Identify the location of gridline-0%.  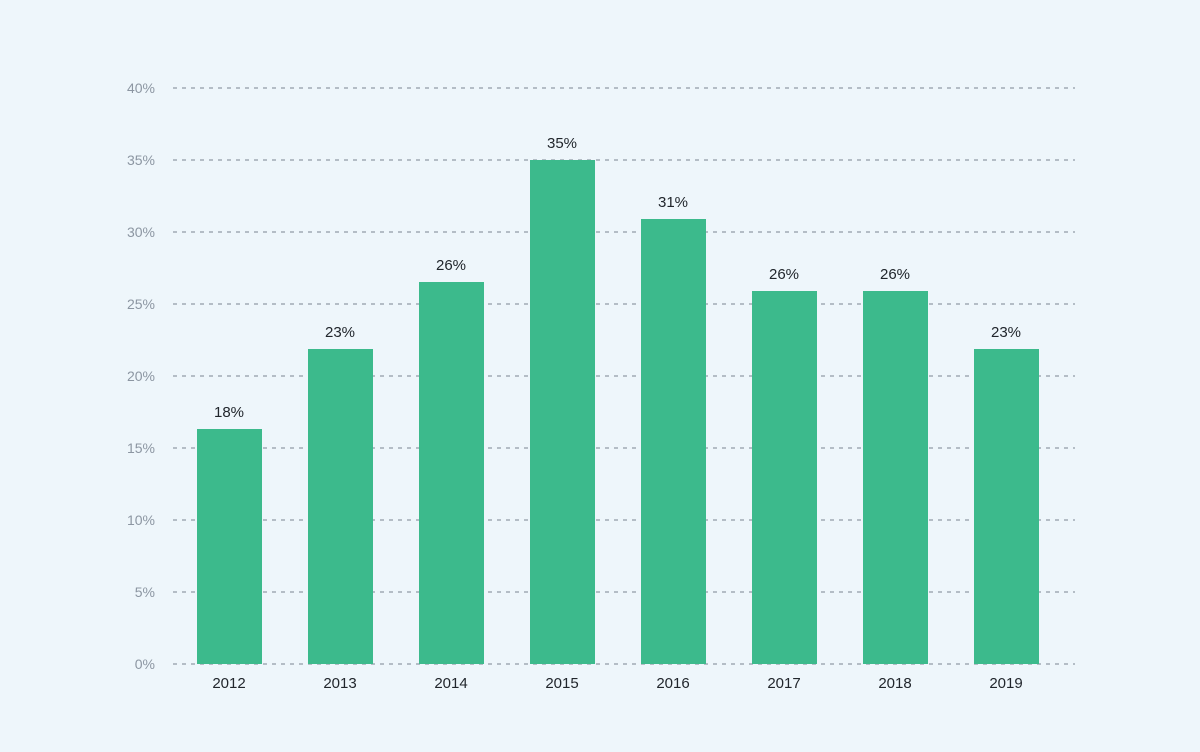
(624, 664).